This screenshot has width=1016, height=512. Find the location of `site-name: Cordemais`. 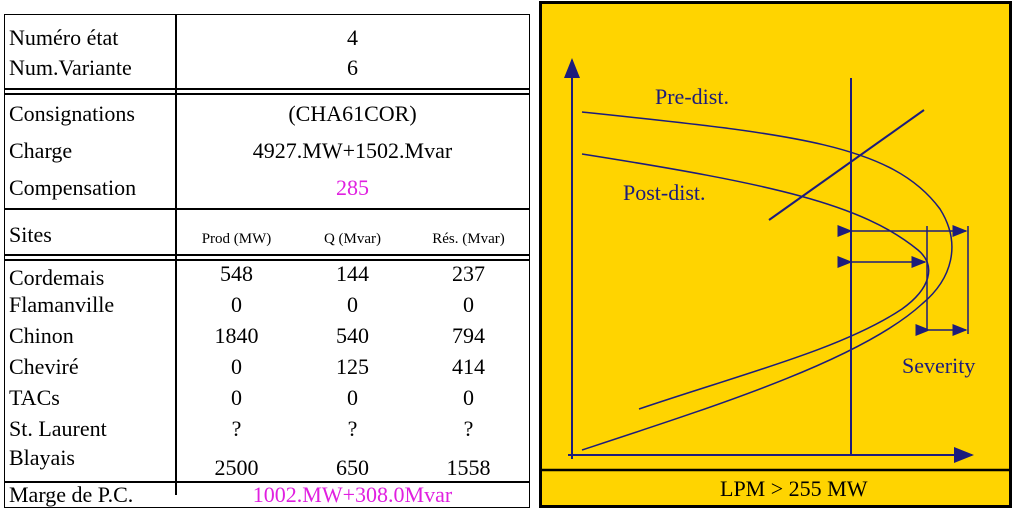

site-name: Cordemais is located at coordinates (57, 277).